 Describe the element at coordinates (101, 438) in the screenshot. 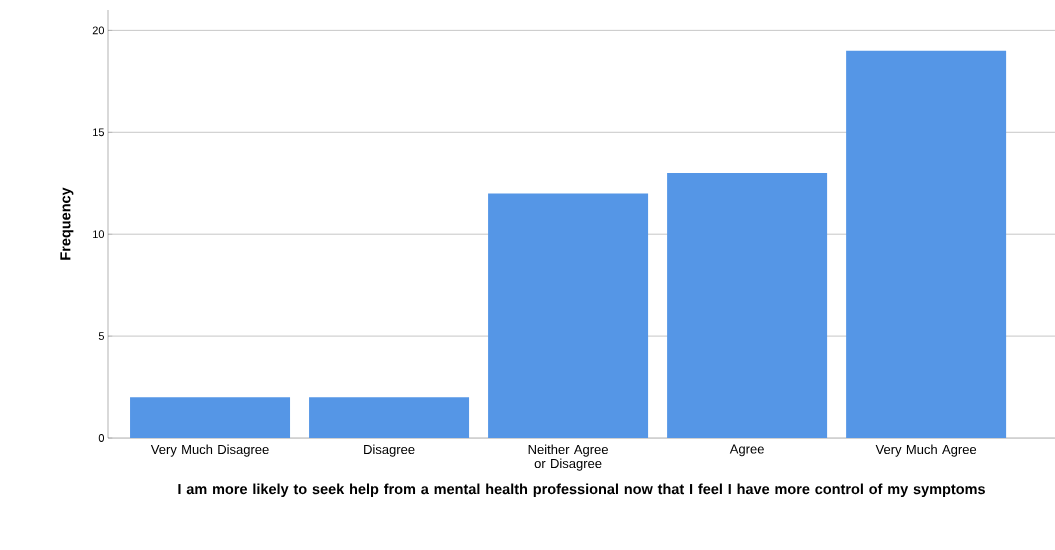

I see `y-tick-label: 0` at that location.